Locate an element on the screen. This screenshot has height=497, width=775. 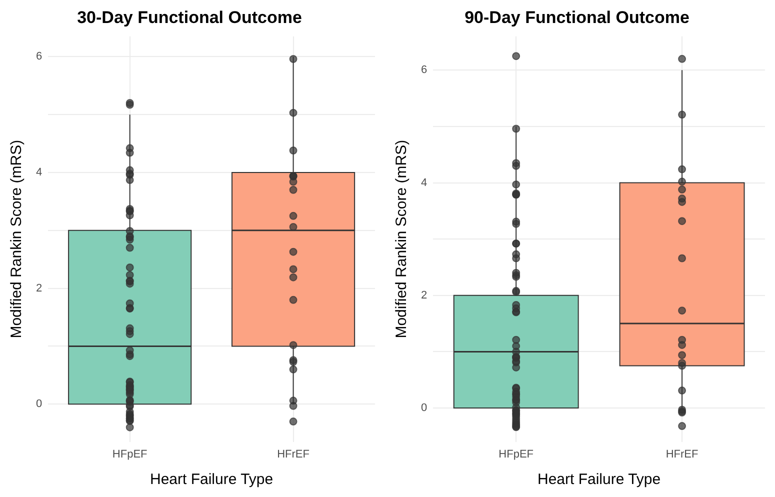
chart-title: 30-Day Functional Outcome is located at coordinates (189, 17).